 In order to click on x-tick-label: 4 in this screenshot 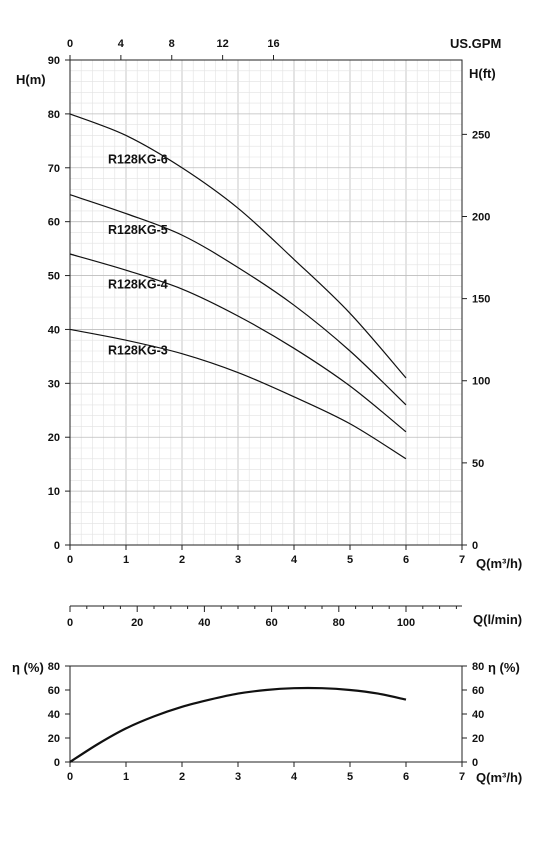, I will do `click(294, 560)`.